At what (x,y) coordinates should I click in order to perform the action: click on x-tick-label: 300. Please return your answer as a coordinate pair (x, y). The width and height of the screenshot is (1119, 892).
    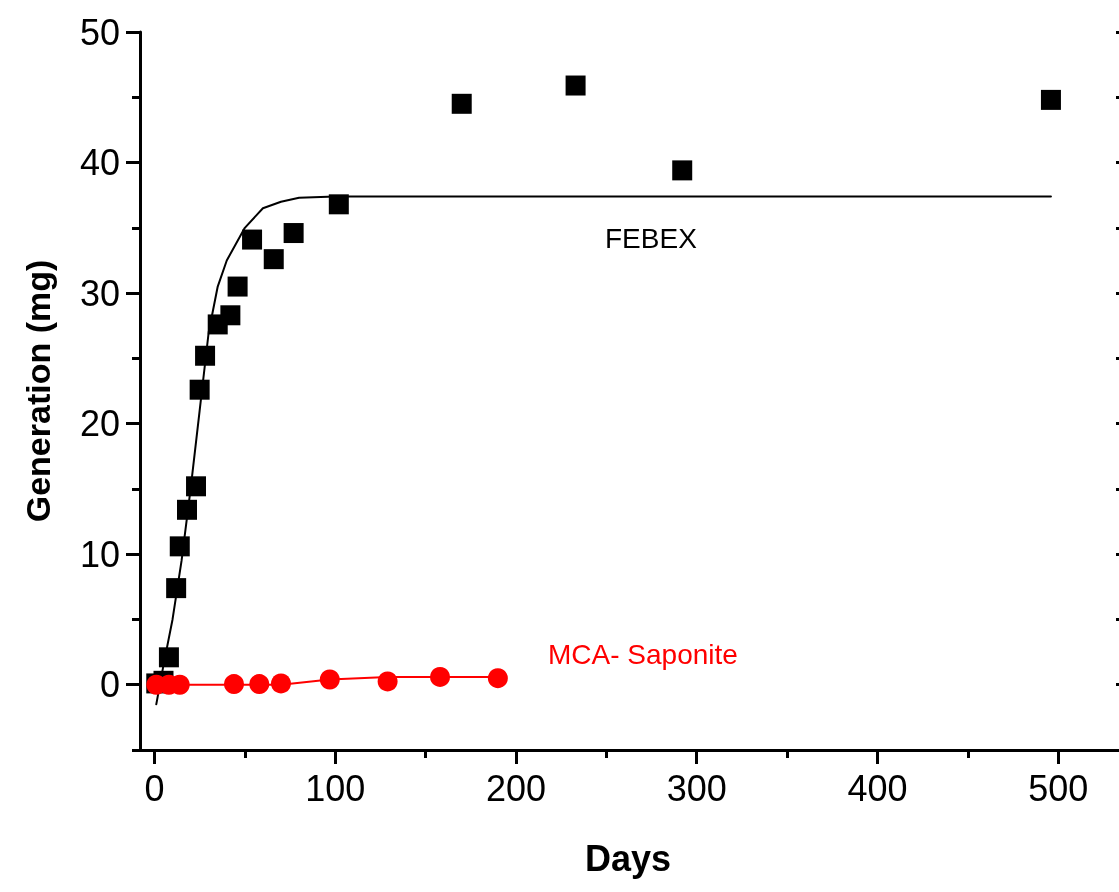
    Looking at the image, I should click on (696, 788).